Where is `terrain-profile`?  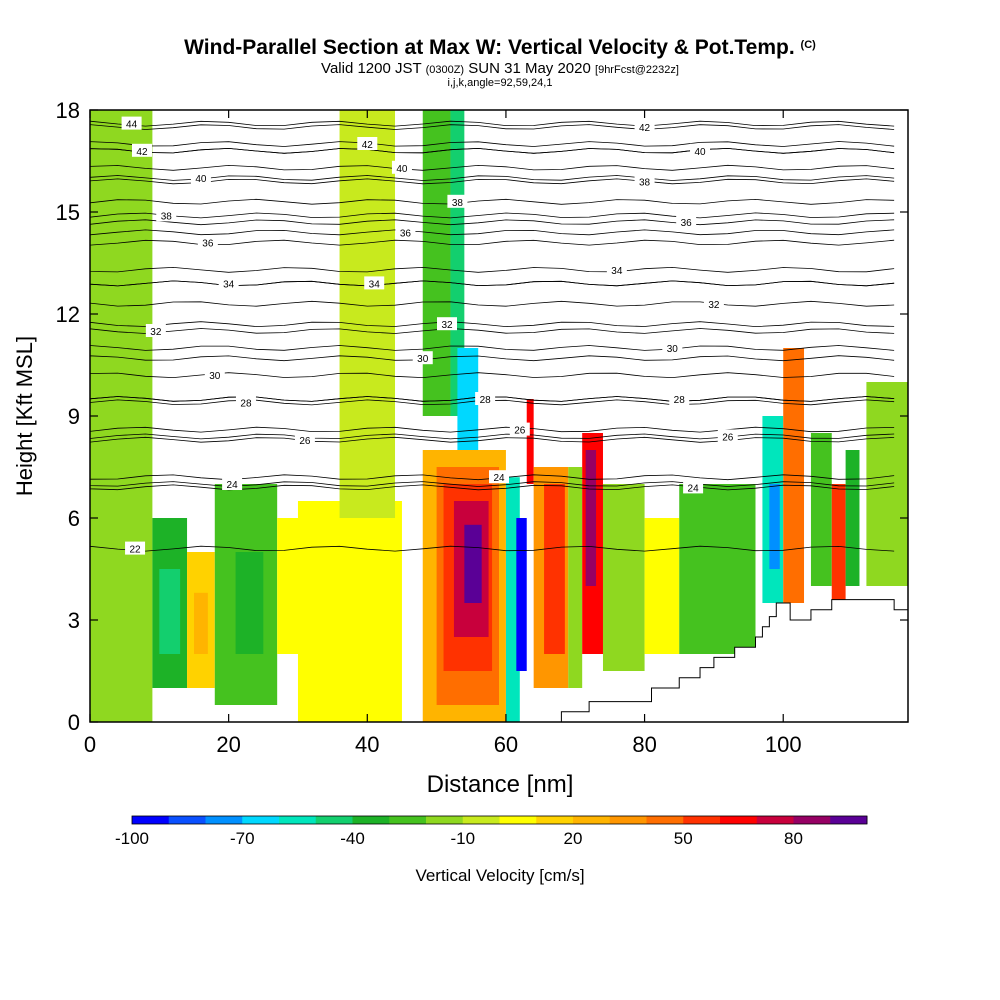 terrain-profile is located at coordinates (499, 660).